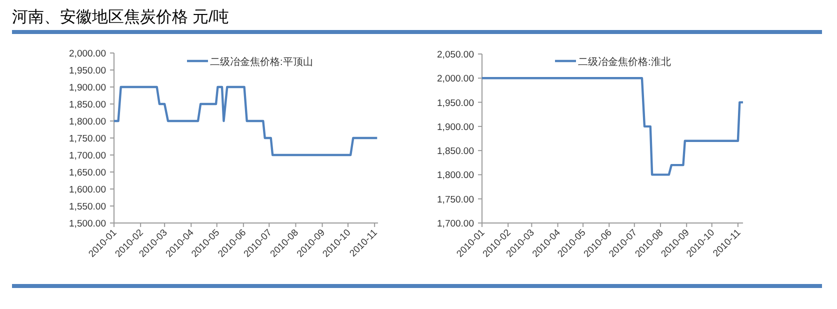  What do you see at coordinates (261, 62) in the screenshot?
I see `legend-label: 二级冶金焦价格:平顶山` at bounding box center [261, 62].